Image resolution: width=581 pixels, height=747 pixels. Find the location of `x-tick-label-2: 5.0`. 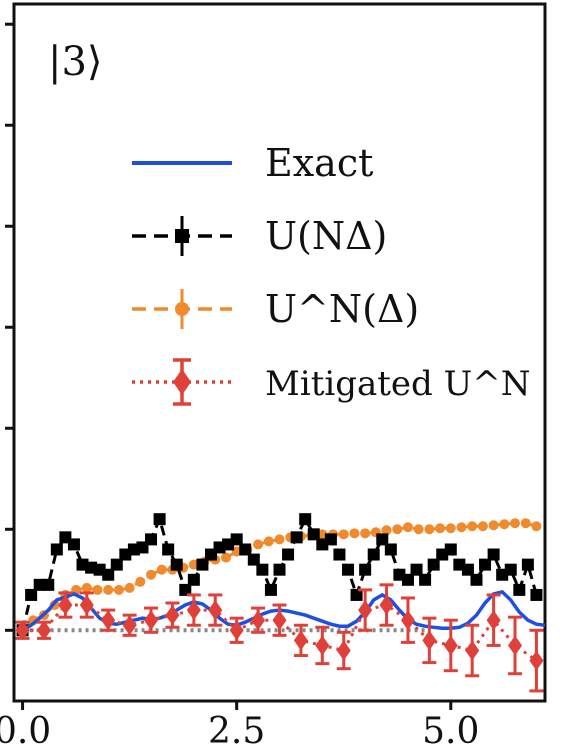

x-tick-label-2: 5.0 is located at coordinates (450, 729).